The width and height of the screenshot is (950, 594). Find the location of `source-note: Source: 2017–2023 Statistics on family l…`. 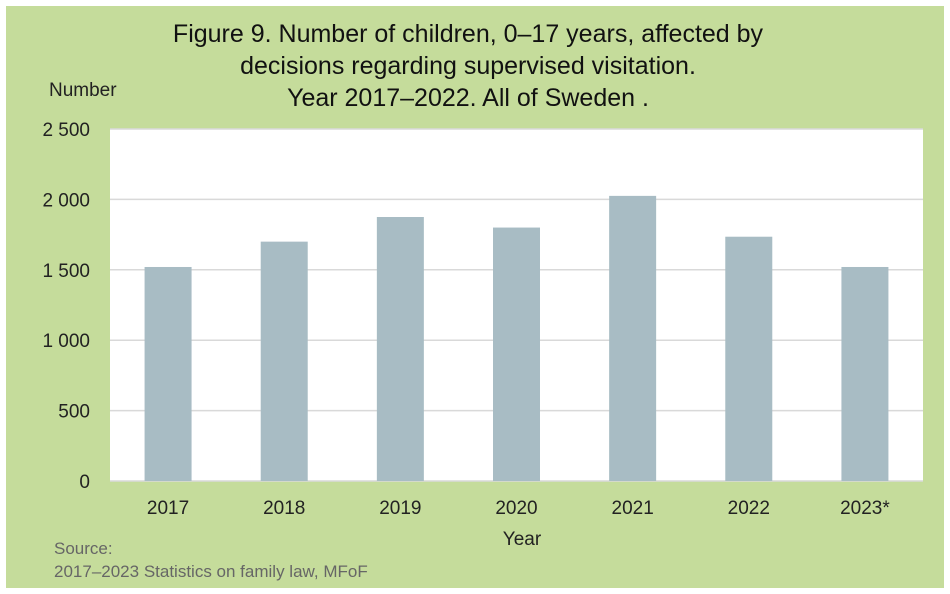

source-note: Source: 2017–2023 Statistics on family l… is located at coordinates (211, 560).